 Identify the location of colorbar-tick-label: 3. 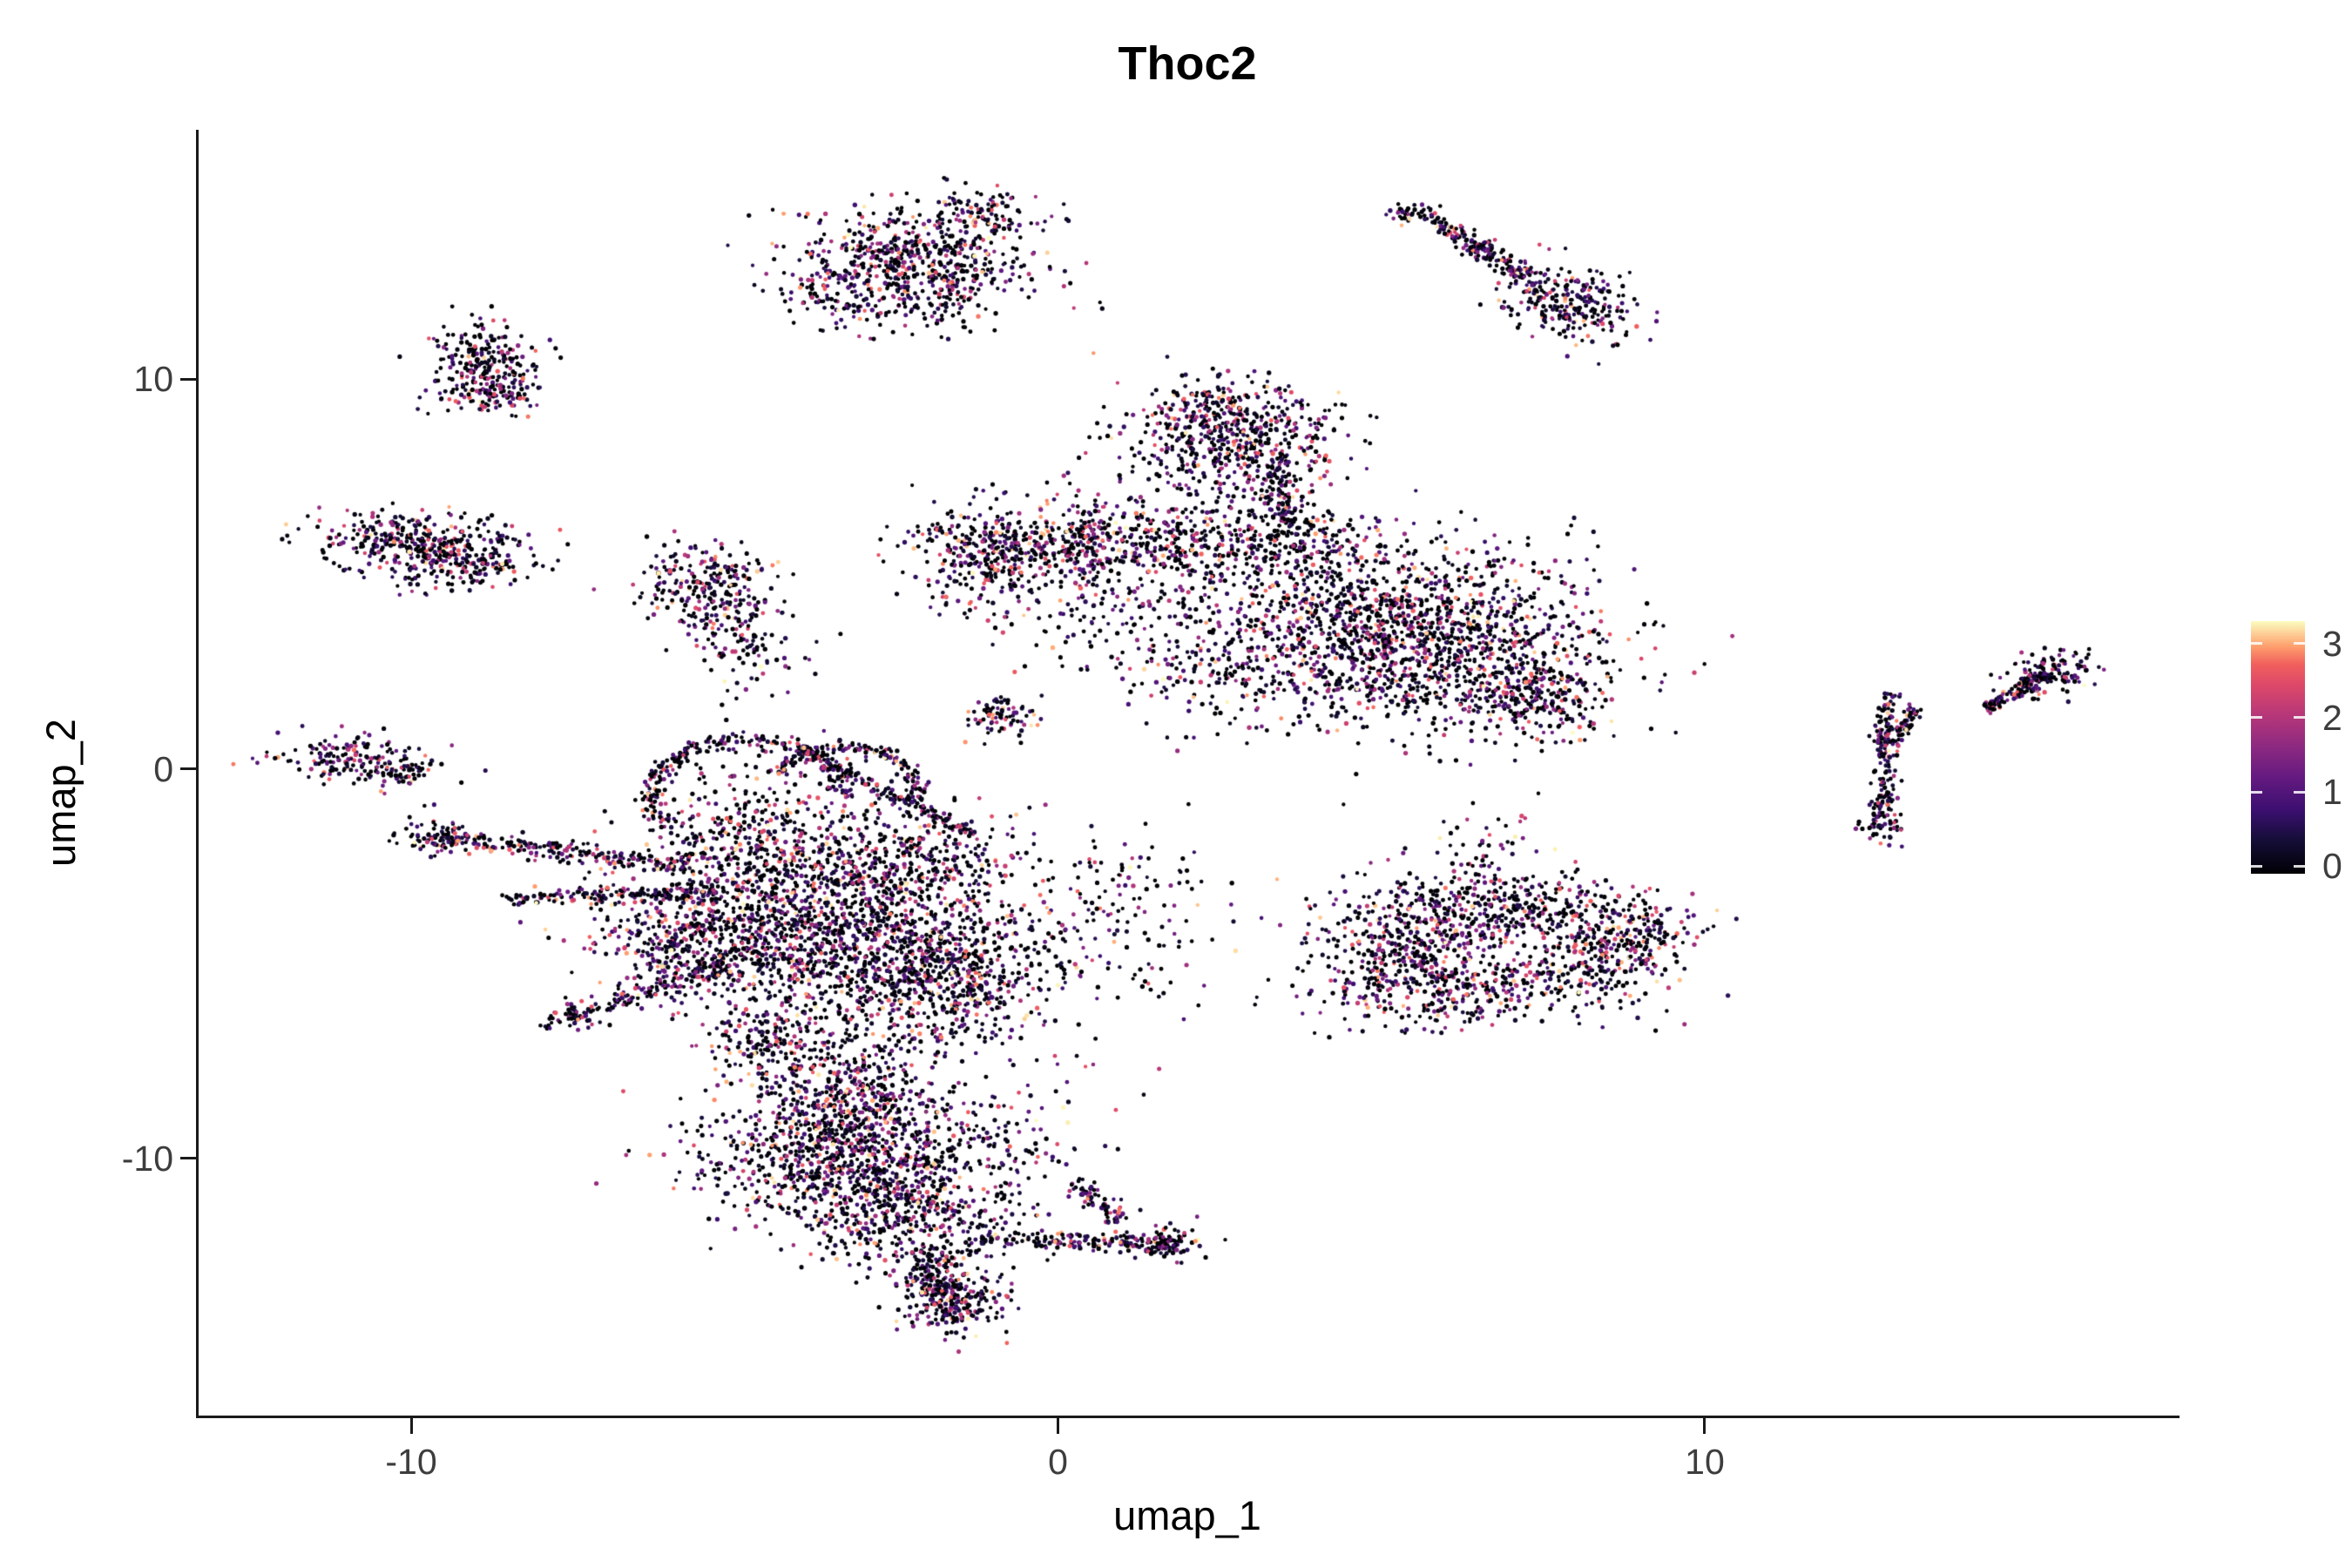
(2332, 643).